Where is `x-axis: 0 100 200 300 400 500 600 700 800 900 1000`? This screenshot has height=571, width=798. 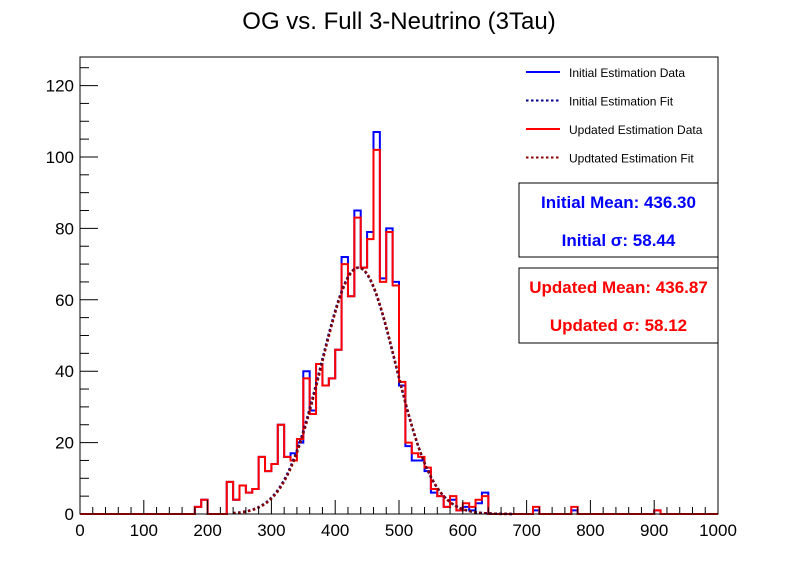
x-axis: 0 100 200 300 400 500 600 700 800 900 1000 is located at coordinates (406, 520).